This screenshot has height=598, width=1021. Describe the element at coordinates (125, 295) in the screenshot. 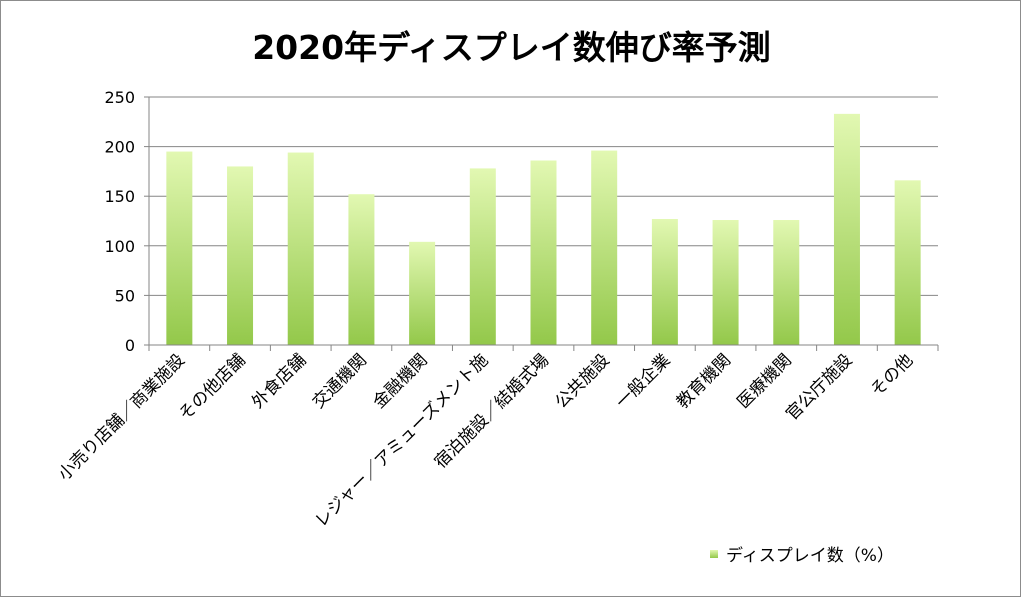

I see `y-tick-label: 50` at that location.